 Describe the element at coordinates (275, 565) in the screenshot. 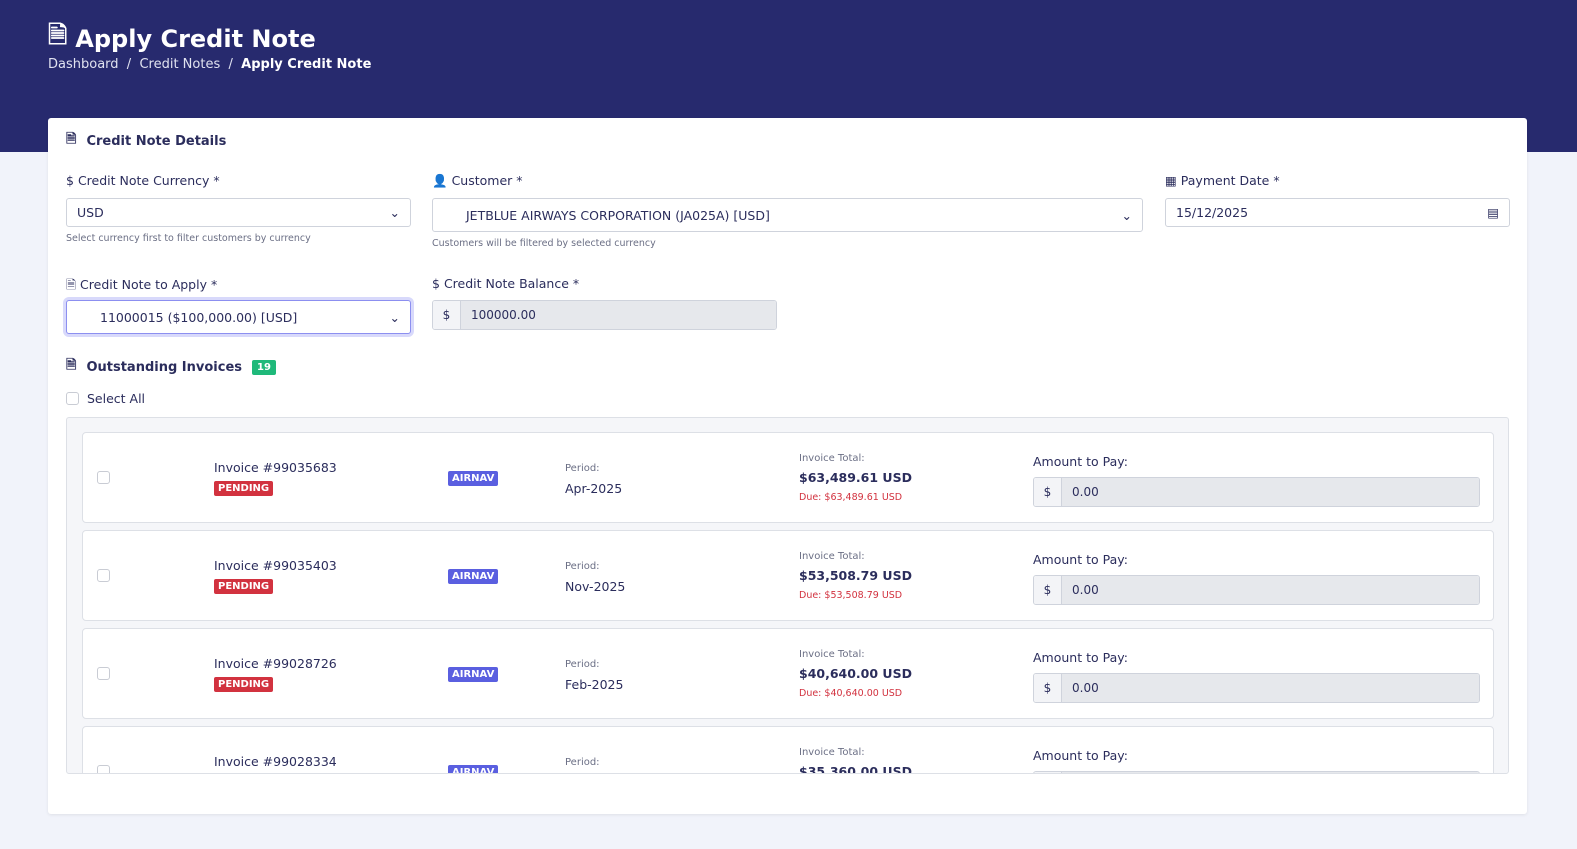

I see `invoice-number: Invoice #99035403` at that location.